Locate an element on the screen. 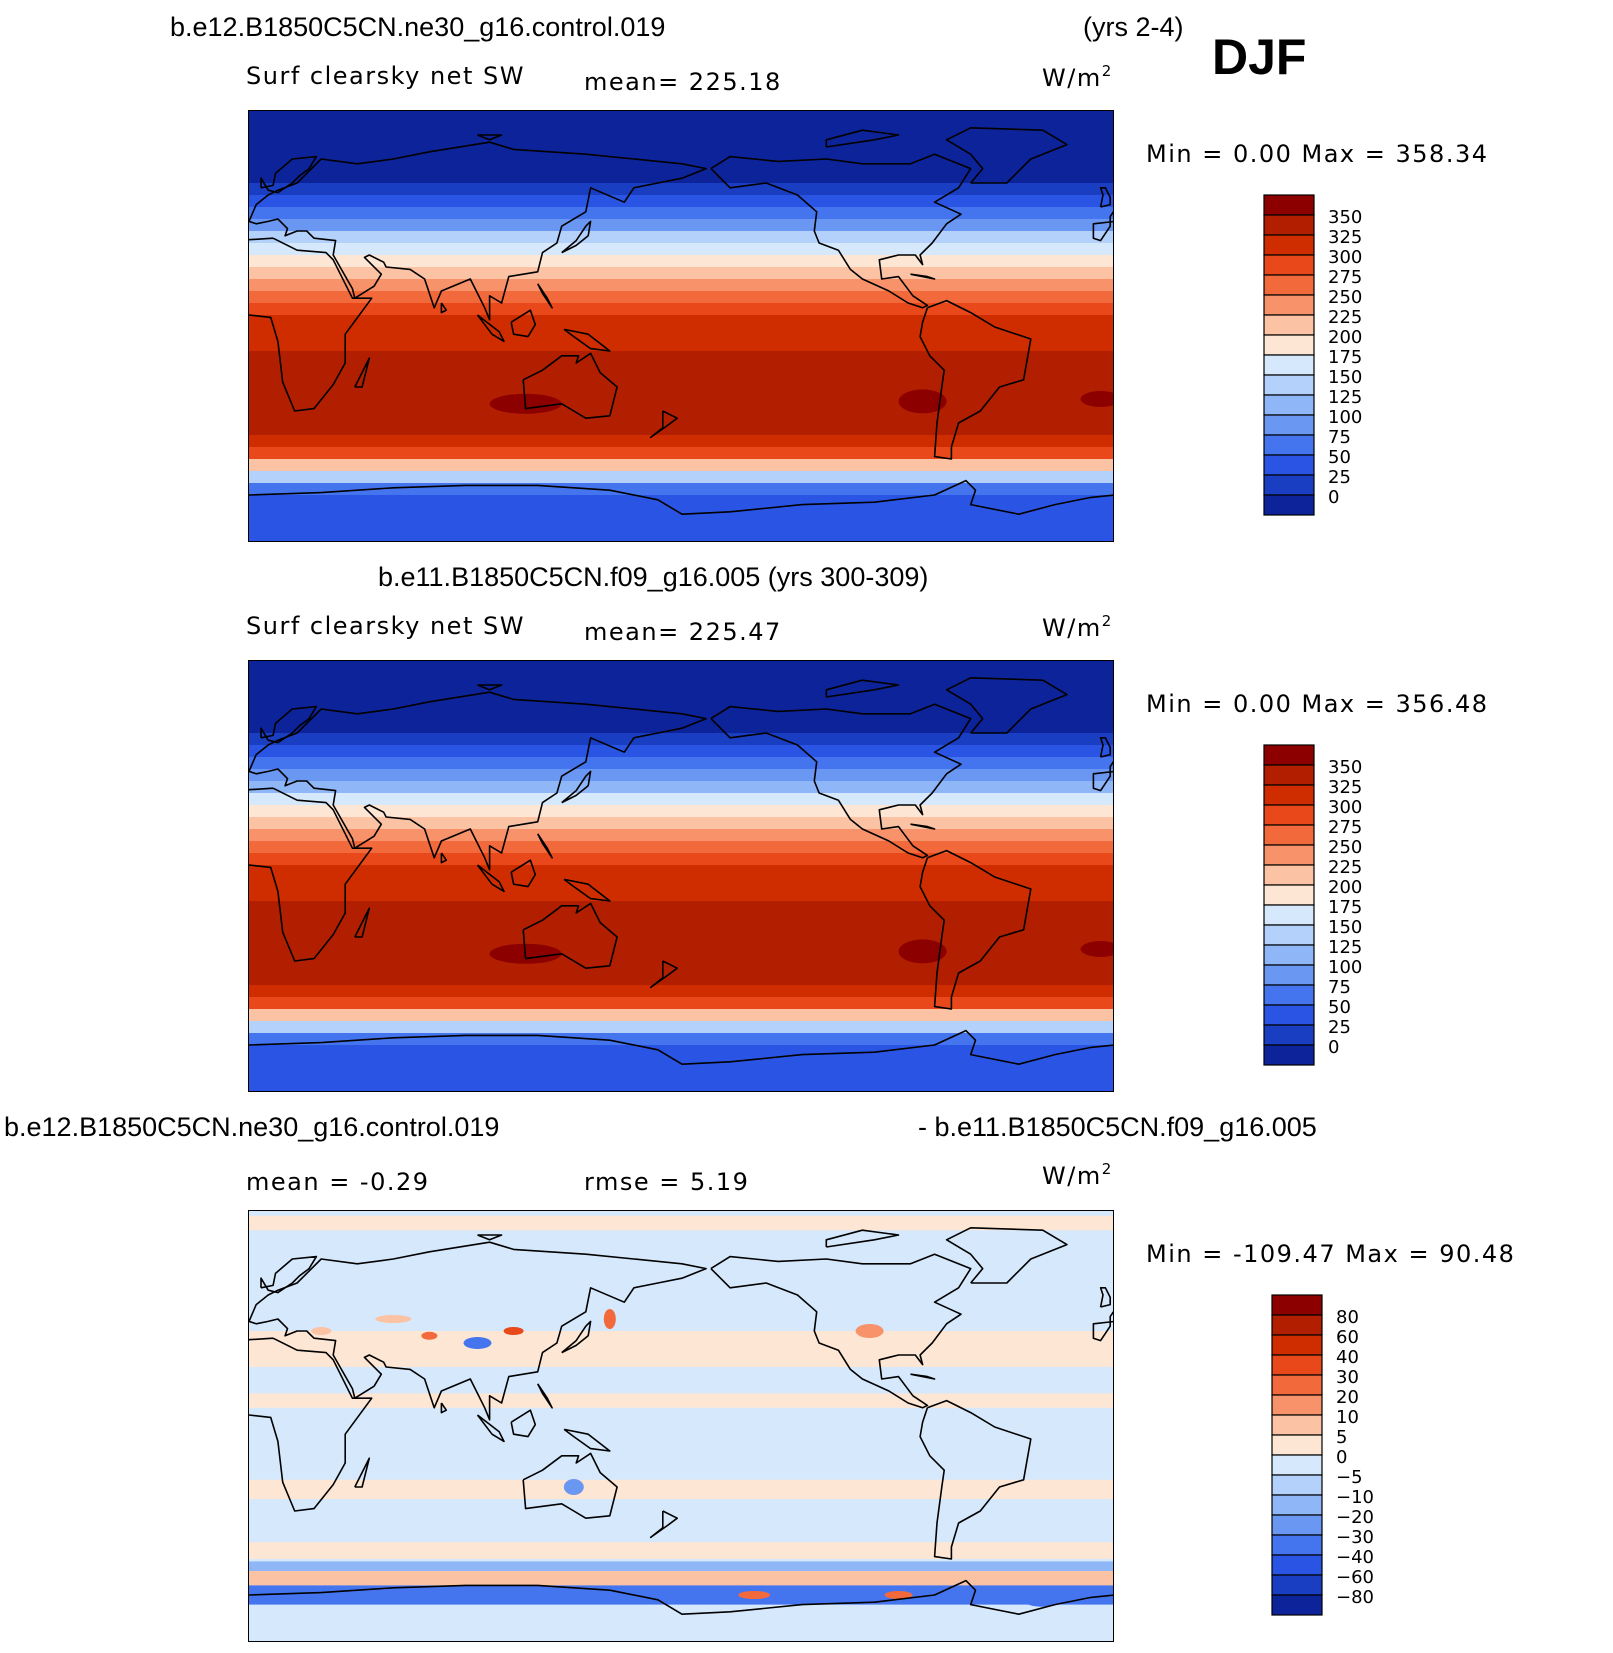 This screenshot has width=1613, height=1653. panel1-mean-label: mean= 225.18 is located at coordinates (683, 82).